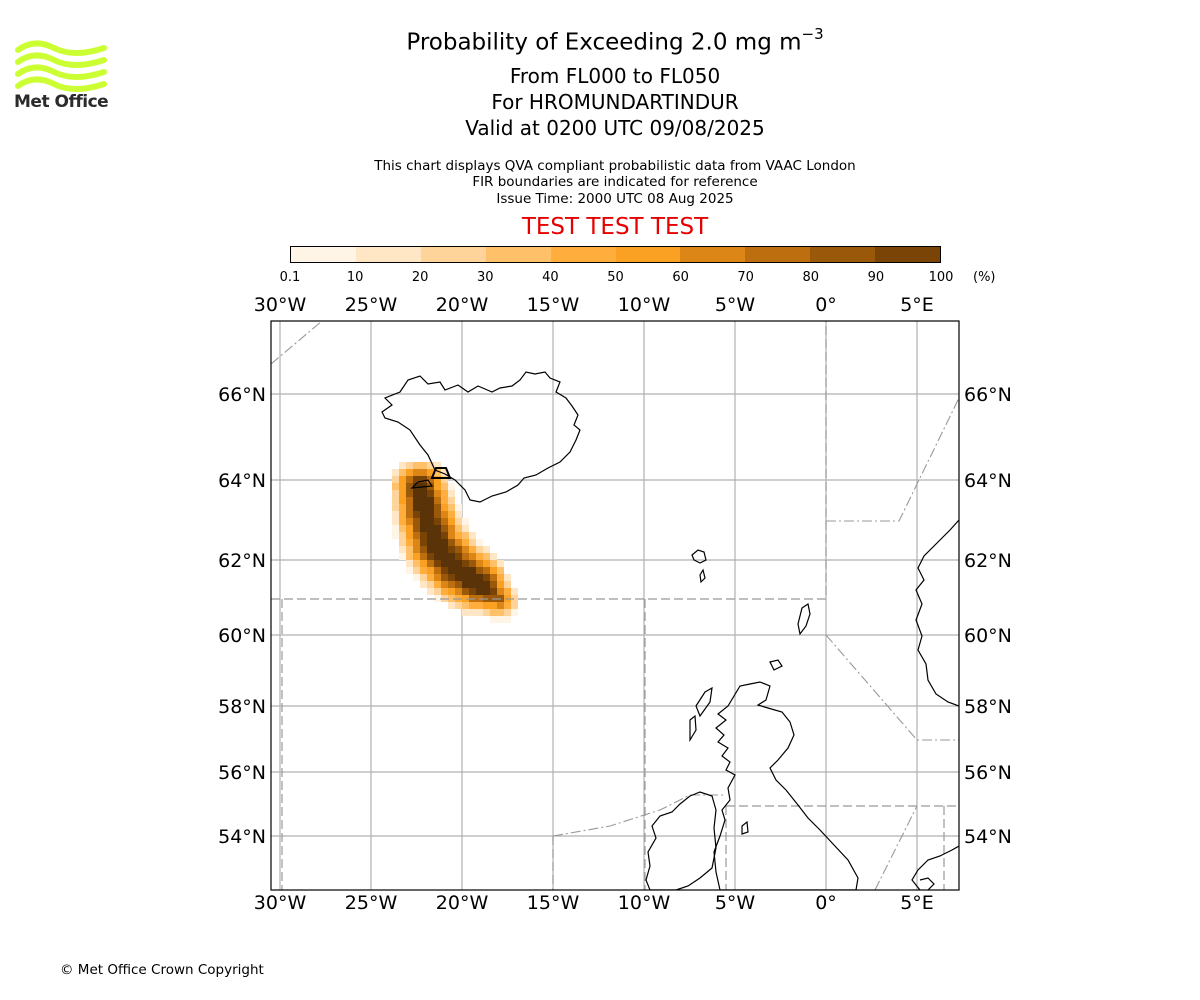 The height and width of the screenshot is (1000, 1200). I want to click on lat-label: 58°N, so click(242, 707).